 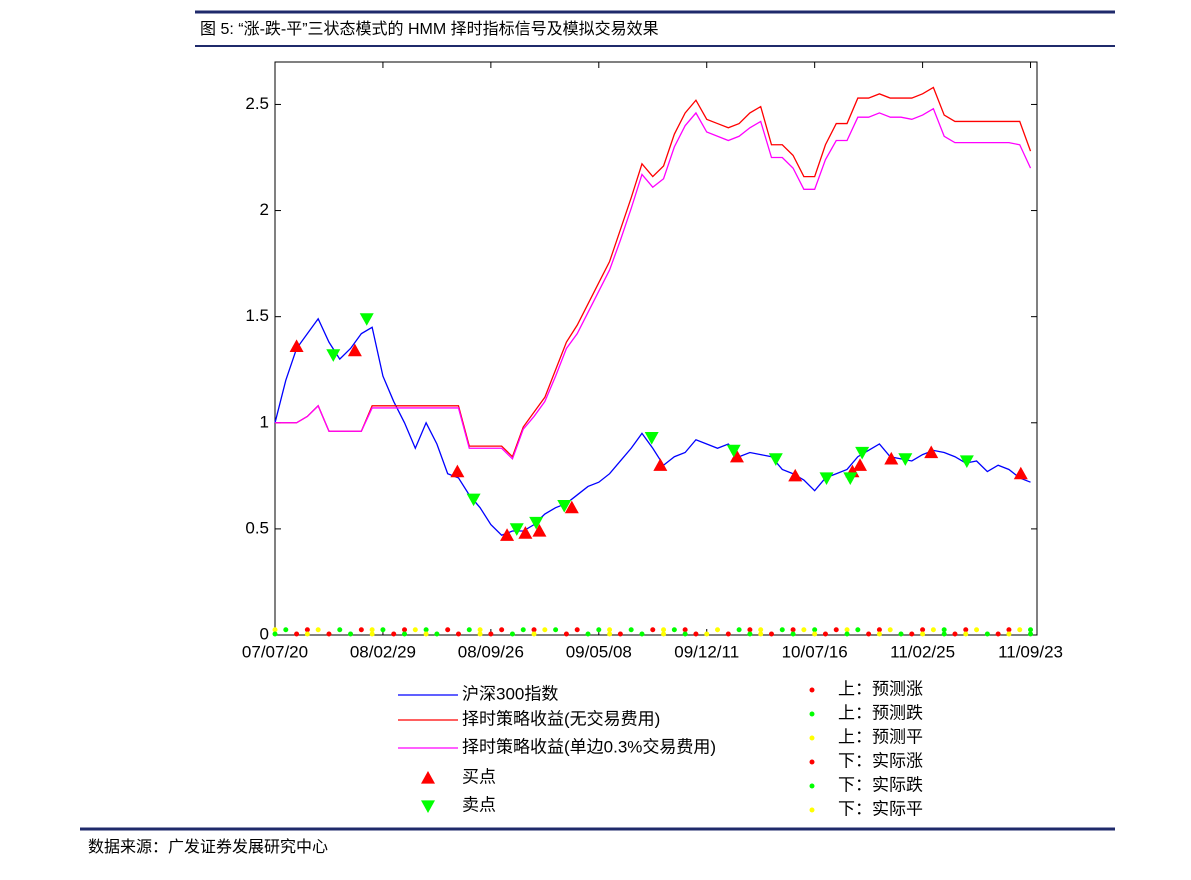 I want to click on y-tick-label: 2.5, so click(x=257, y=103).